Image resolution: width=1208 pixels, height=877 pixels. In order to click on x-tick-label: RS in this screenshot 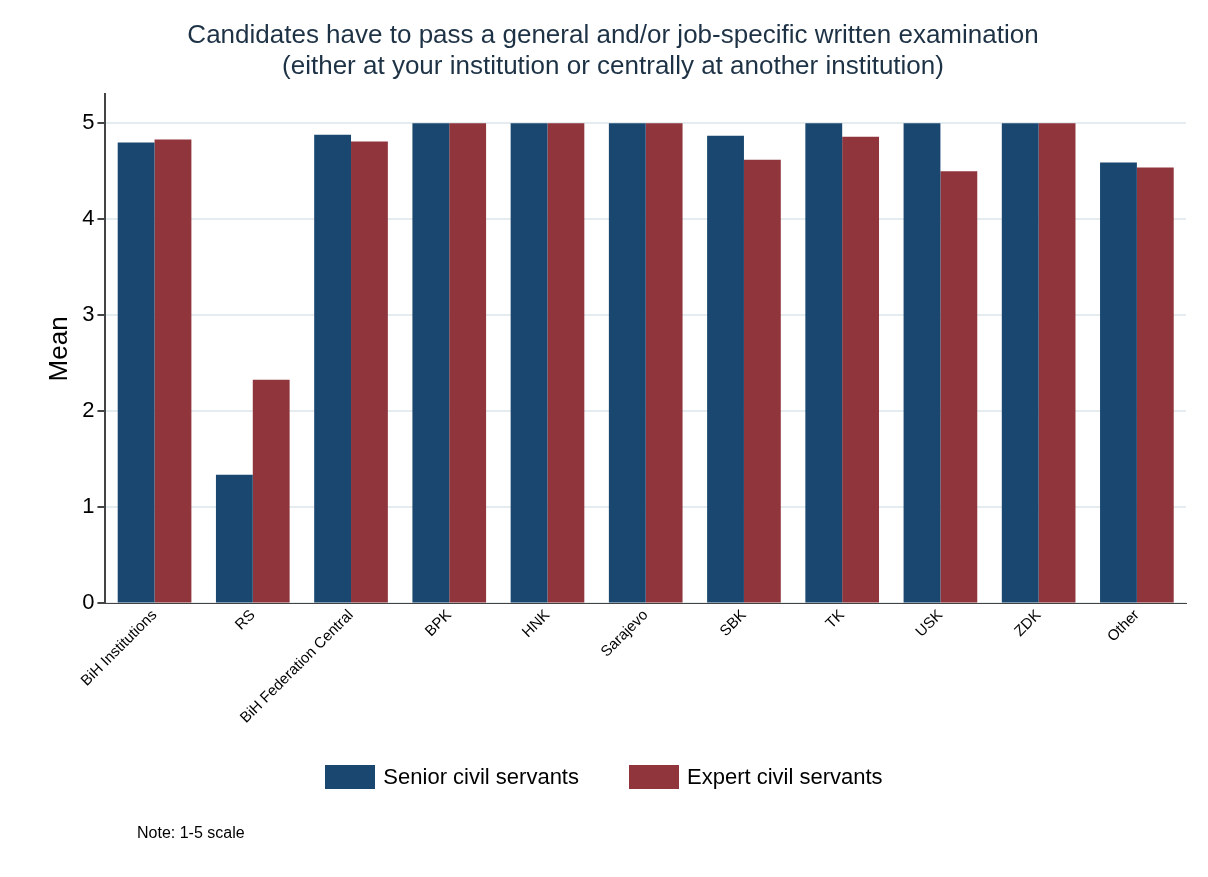, I will do `click(244, 619)`.